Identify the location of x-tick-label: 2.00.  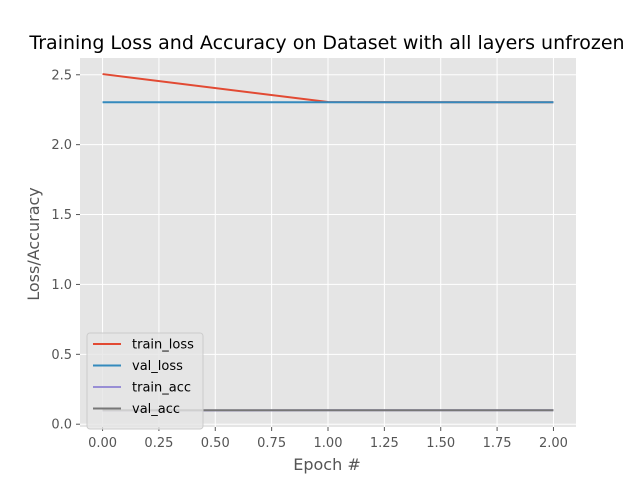
(553, 443).